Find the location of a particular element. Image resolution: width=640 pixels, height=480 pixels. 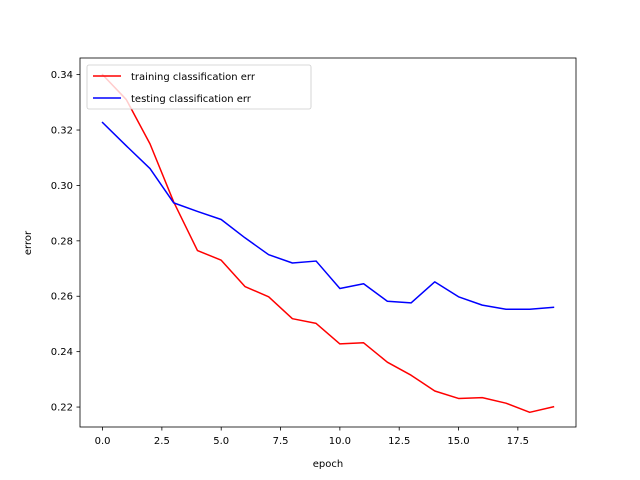

x-tick-label-2: 5.0 is located at coordinates (221, 441).